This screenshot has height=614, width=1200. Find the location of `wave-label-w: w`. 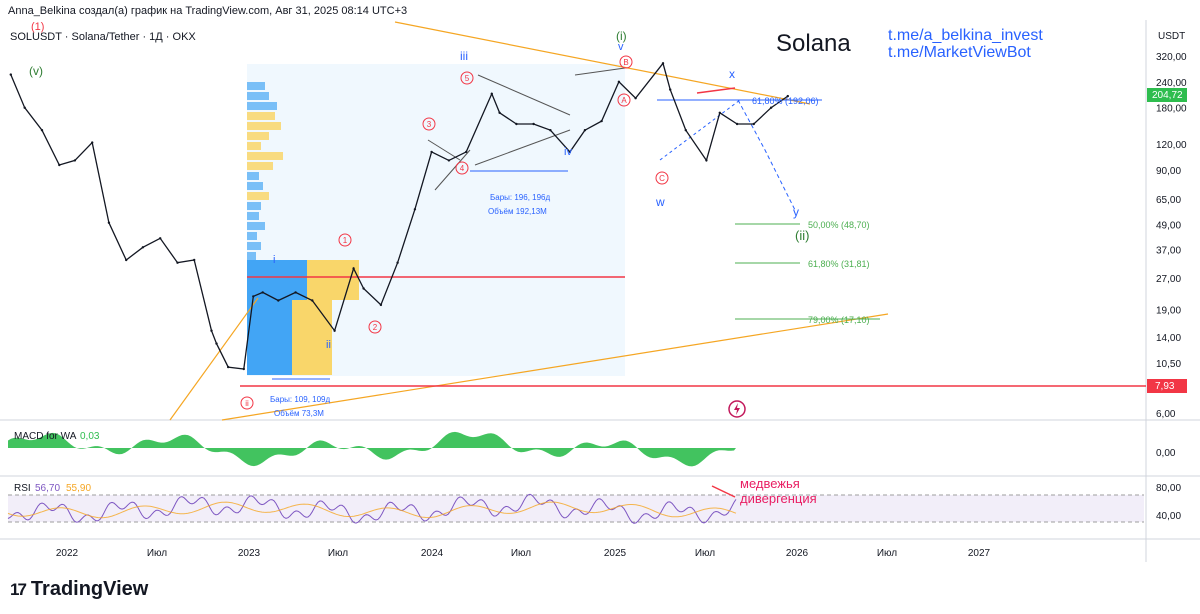

wave-label-w: w is located at coordinates (660, 202).